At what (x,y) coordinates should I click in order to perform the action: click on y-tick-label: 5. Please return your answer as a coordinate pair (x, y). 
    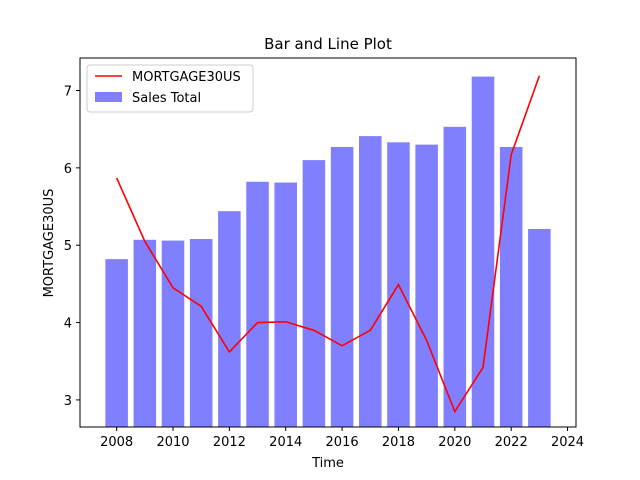
    Looking at the image, I should click on (68, 246).